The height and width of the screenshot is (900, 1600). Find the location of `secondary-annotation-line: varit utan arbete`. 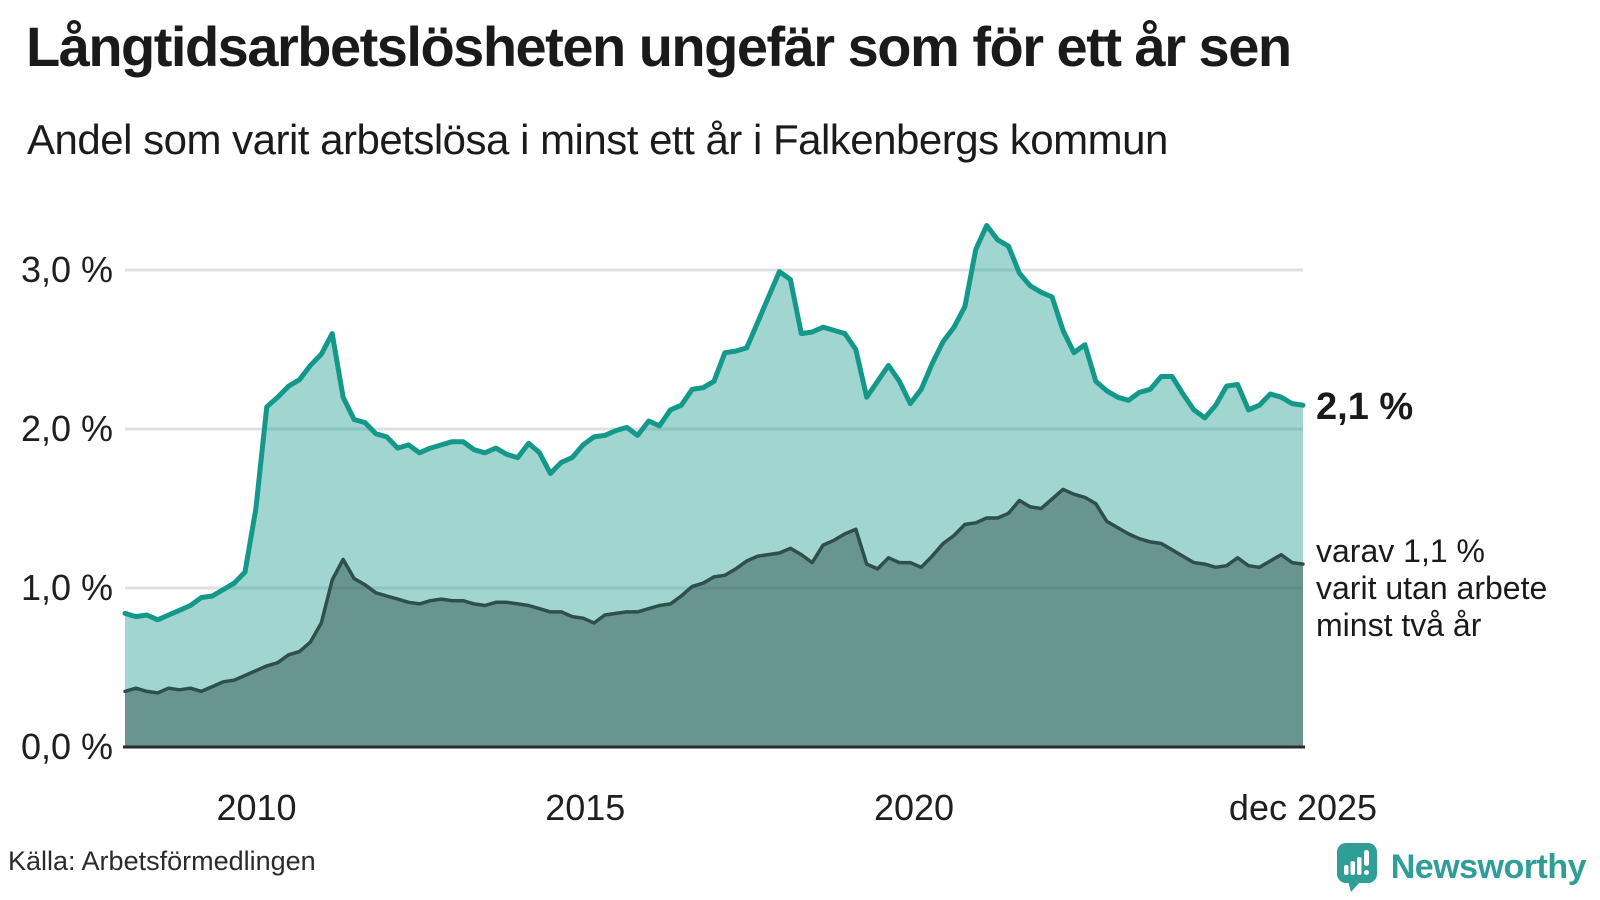

secondary-annotation-line: varit utan arbete is located at coordinates (1432, 588).